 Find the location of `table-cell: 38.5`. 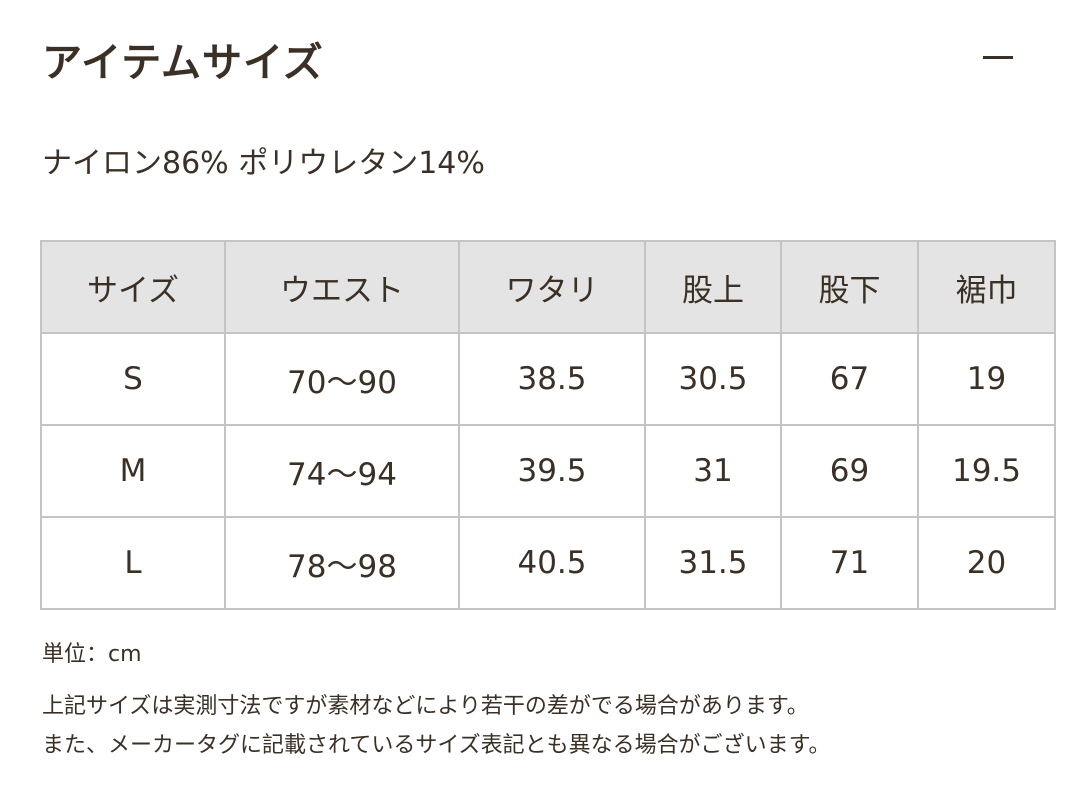

table-cell: 38.5 is located at coordinates (552, 379).